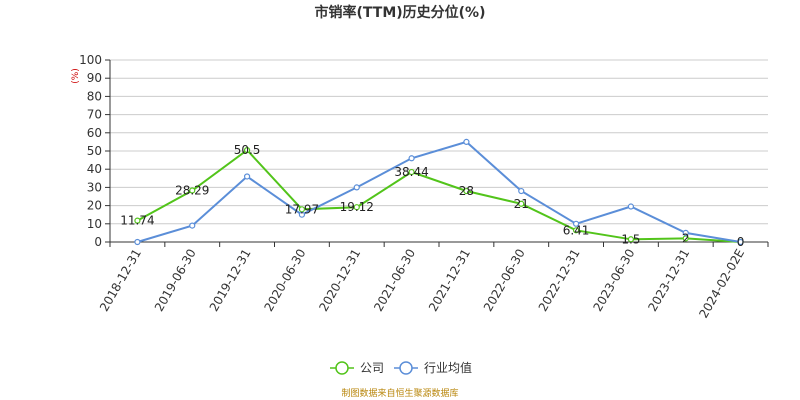 This screenshot has width=800, height=400. Describe the element at coordinates (504, 280) in the screenshot. I see `x-tick-label: 2022-06-30` at that location.